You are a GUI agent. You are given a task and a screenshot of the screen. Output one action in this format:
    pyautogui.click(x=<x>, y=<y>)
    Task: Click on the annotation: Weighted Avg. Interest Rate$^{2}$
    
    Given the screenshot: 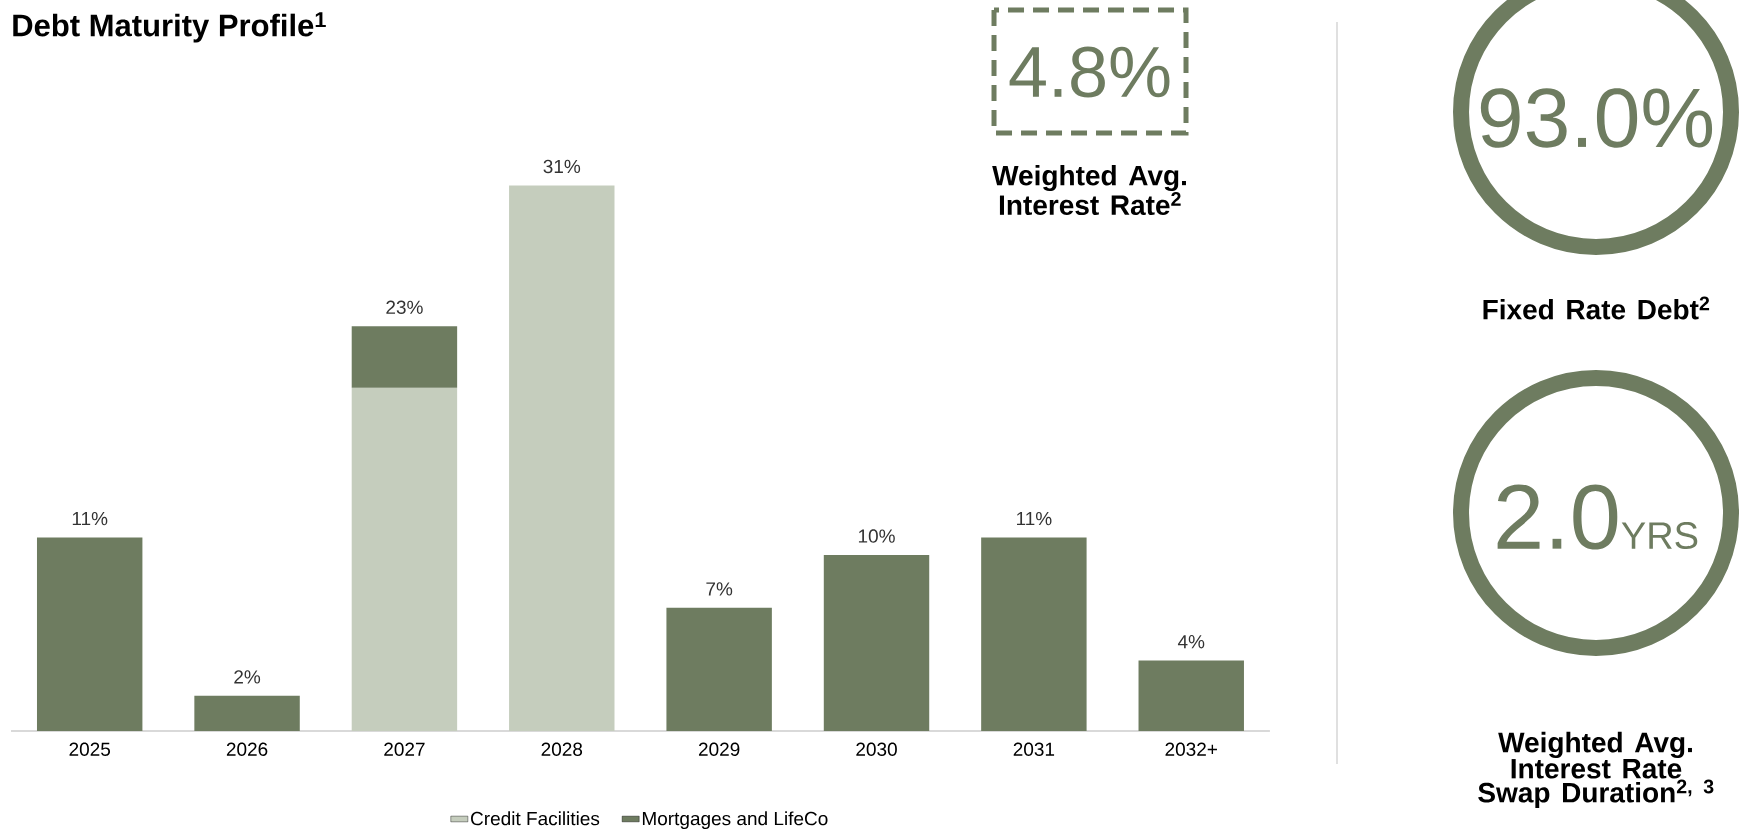 What is the action you would take?
    pyautogui.click(x=1089, y=190)
    